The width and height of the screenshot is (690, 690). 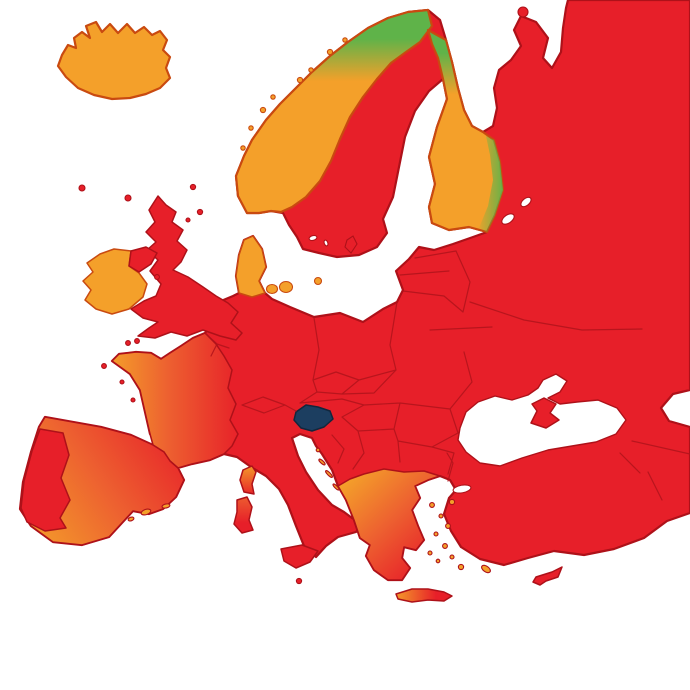 What do you see at coordinates (313, 238) in the screenshot?
I see `lake-vanern` at bounding box center [313, 238].